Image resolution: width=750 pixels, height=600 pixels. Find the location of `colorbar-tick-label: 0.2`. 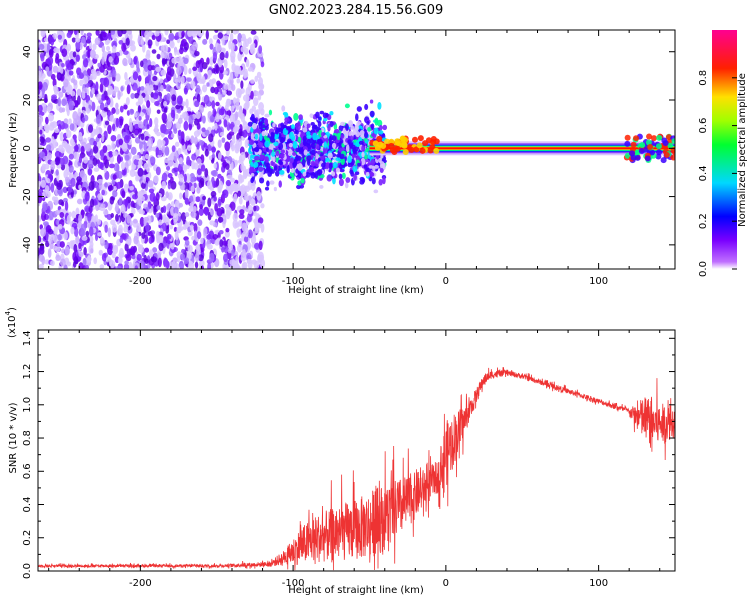

colorbar-tick-label: 0.2 is located at coordinates (703, 221).